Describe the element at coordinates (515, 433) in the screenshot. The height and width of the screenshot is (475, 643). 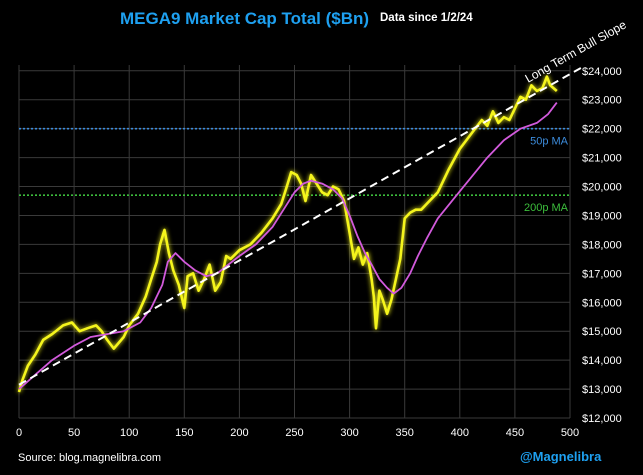
I see `x-tick-label: 450` at that location.